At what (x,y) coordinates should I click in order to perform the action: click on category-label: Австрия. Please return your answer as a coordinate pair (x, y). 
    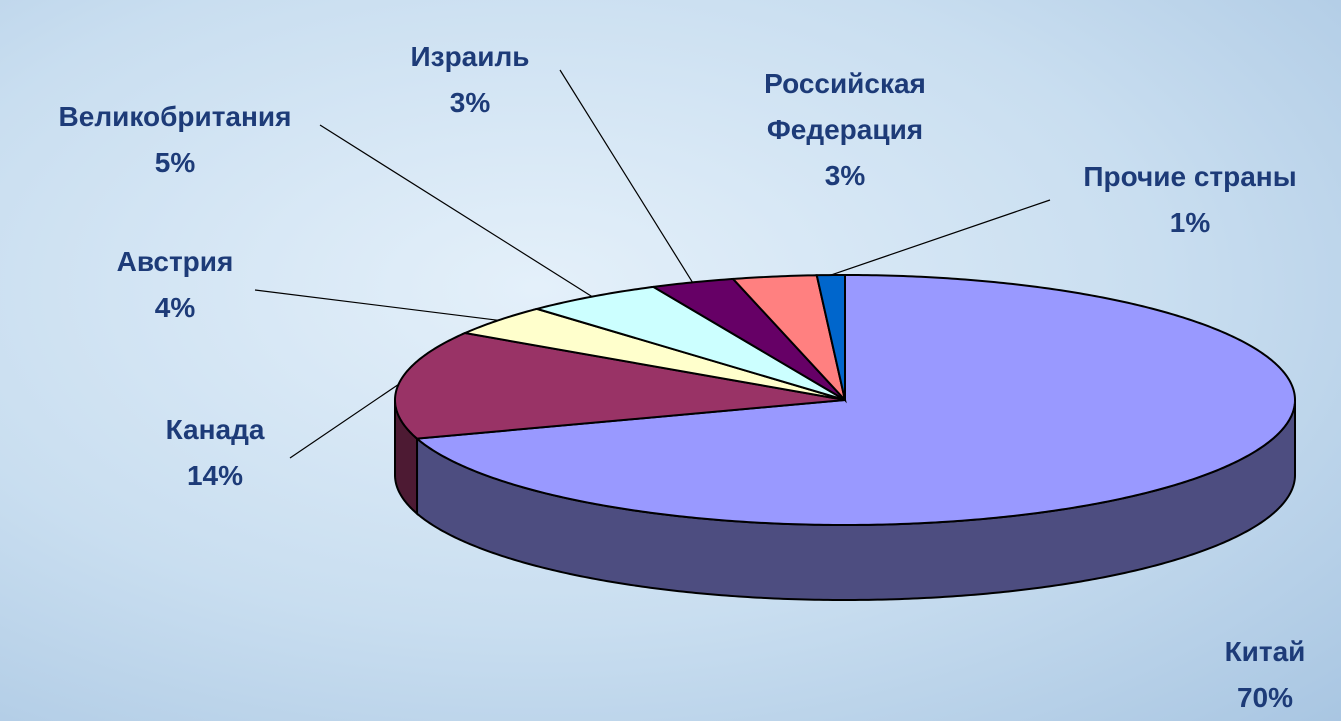
    Looking at the image, I should click on (175, 261).